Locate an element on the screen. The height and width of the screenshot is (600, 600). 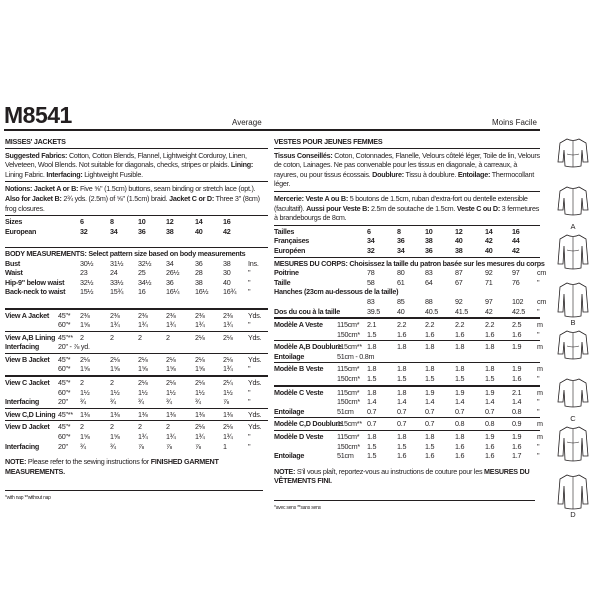
row-label: Tailles is located at coordinates (284, 231).